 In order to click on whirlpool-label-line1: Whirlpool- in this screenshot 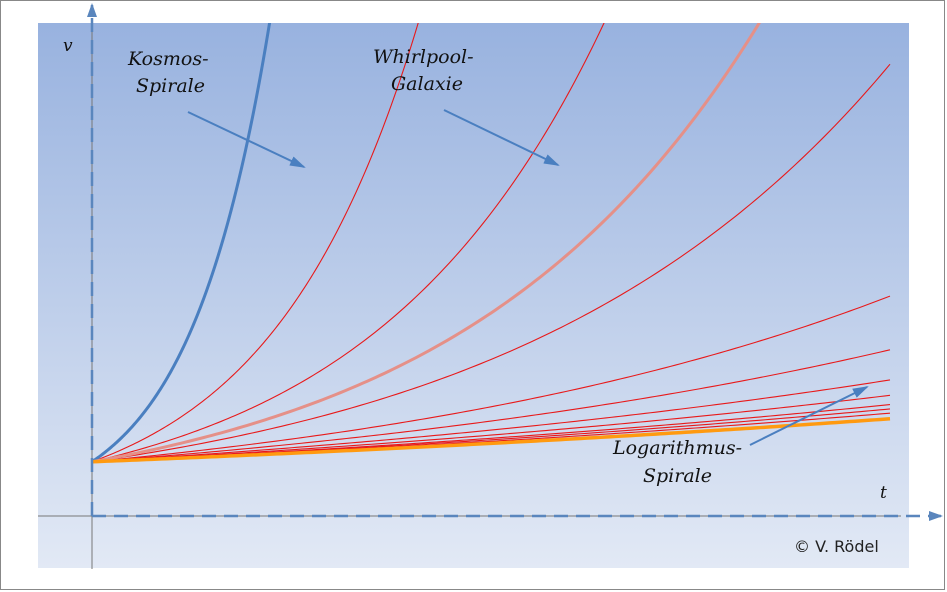, I will do `click(423, 57)`.